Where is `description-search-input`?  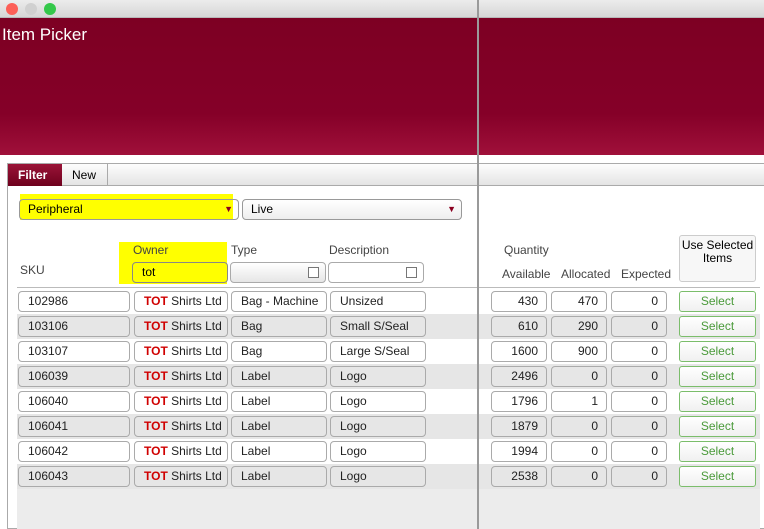 description-search-input is located at coordinates (376, 272).